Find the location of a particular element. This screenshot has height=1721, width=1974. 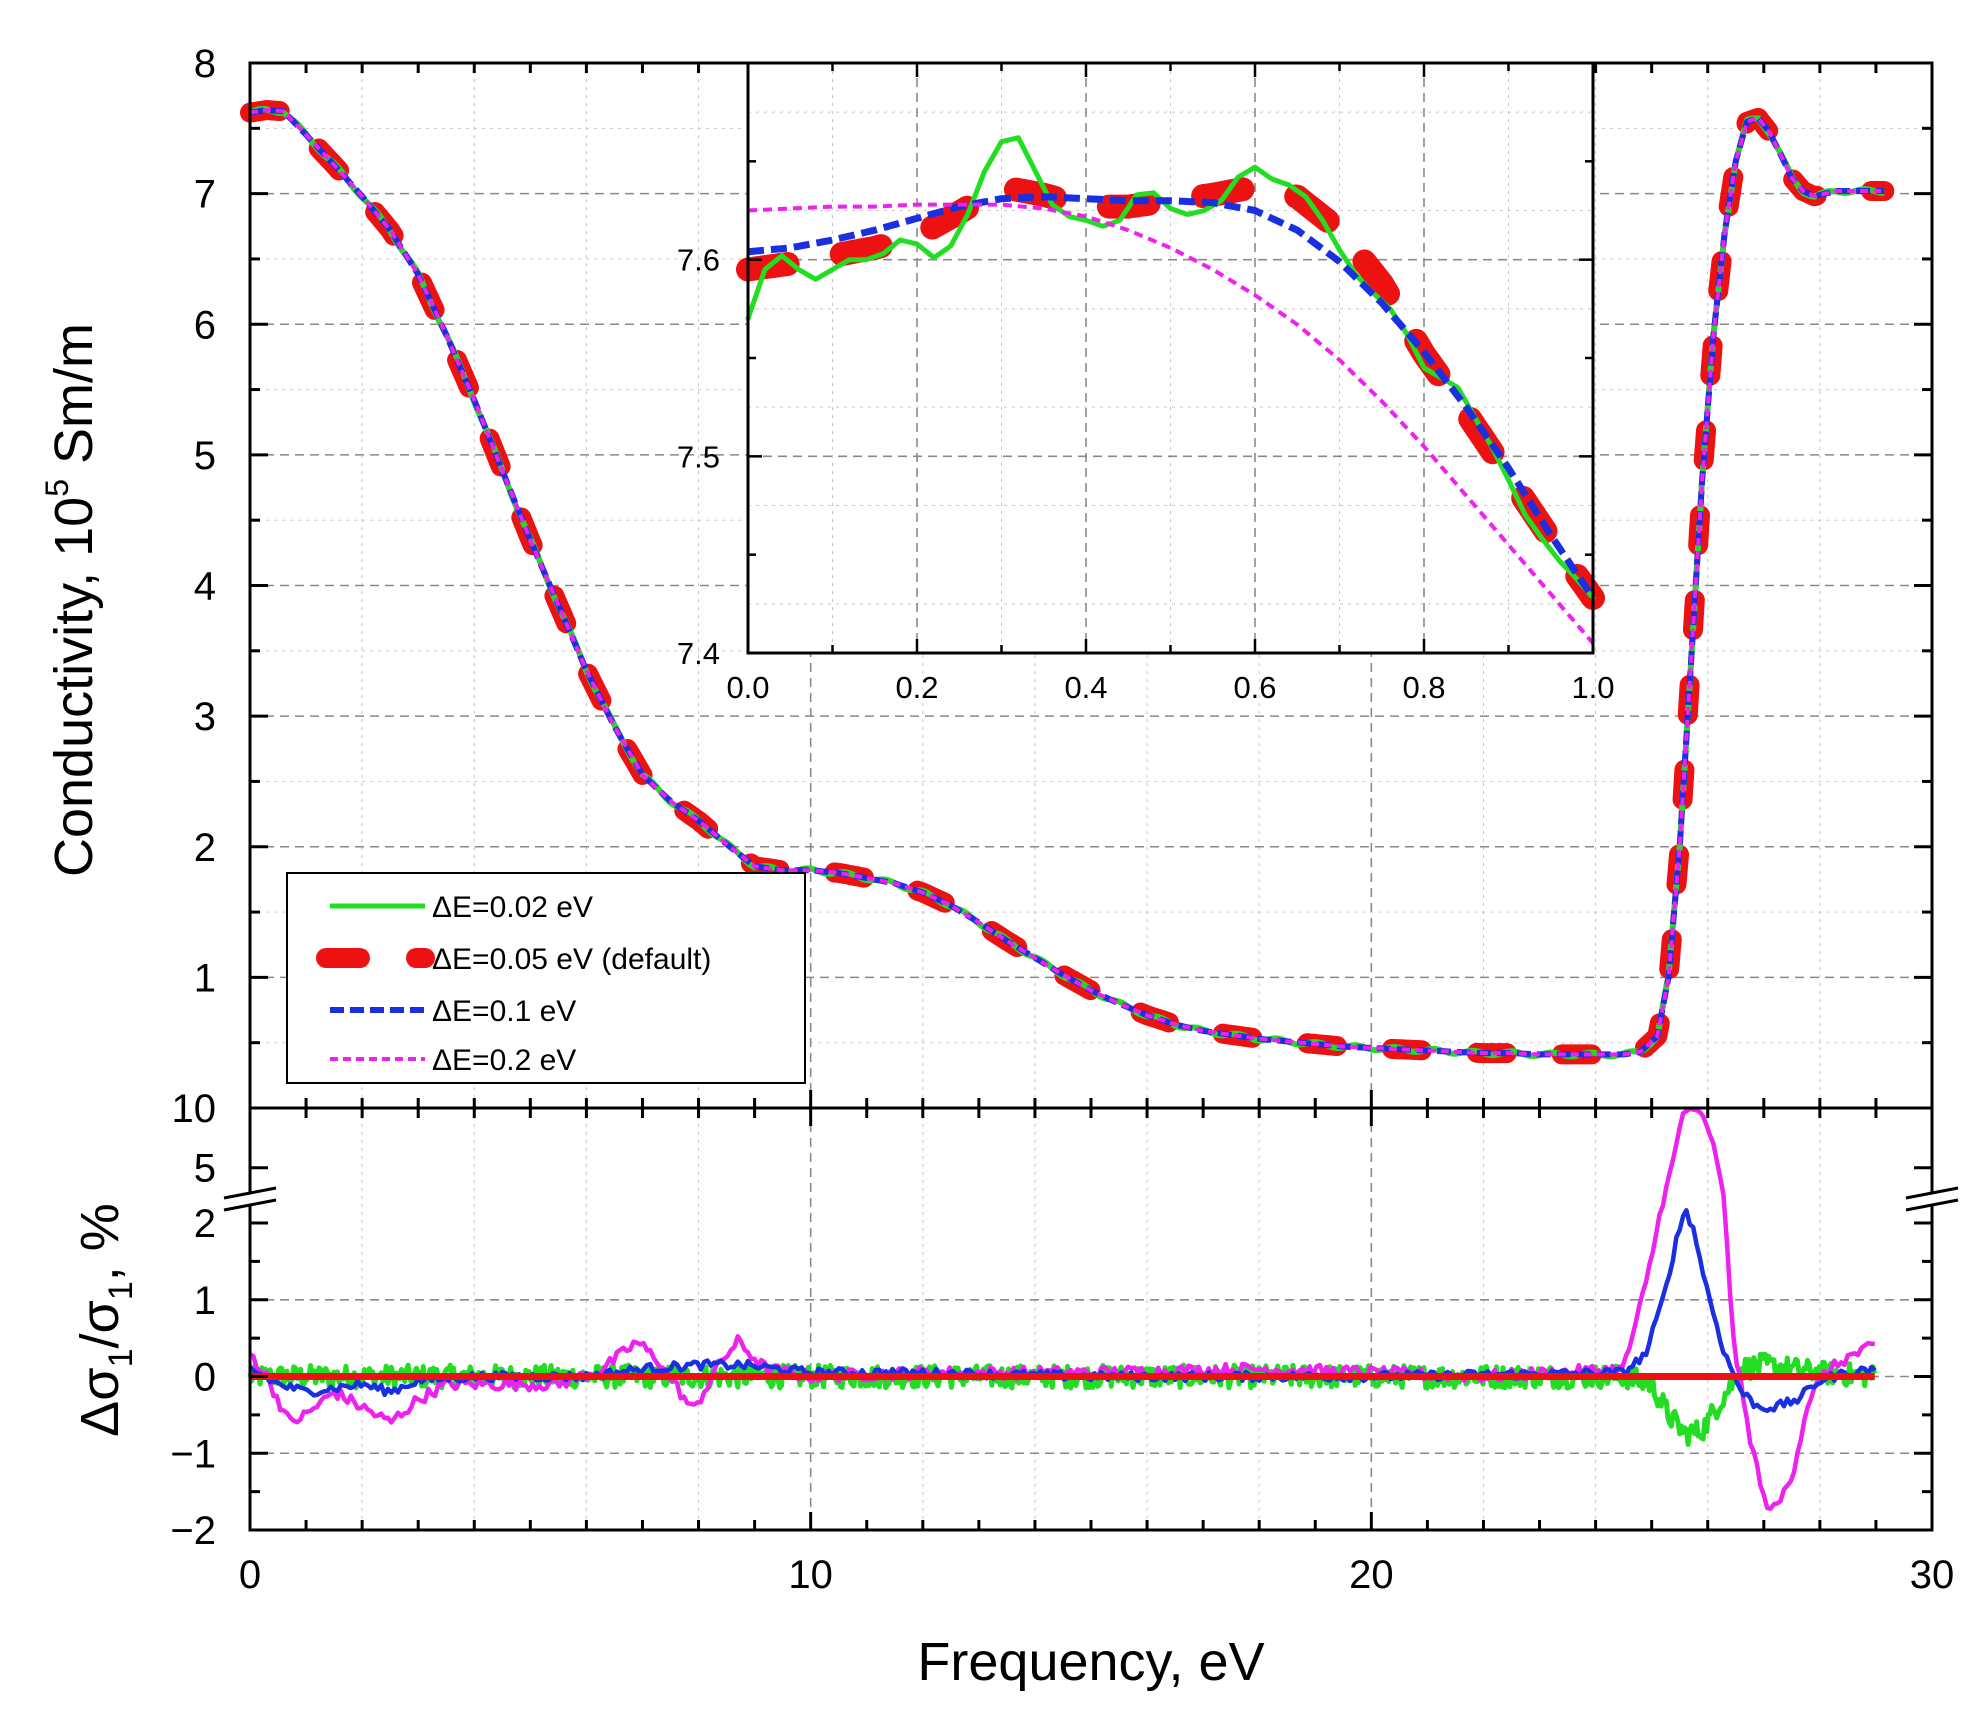

axis-break-marks is located at coordinates (1091, 1199).